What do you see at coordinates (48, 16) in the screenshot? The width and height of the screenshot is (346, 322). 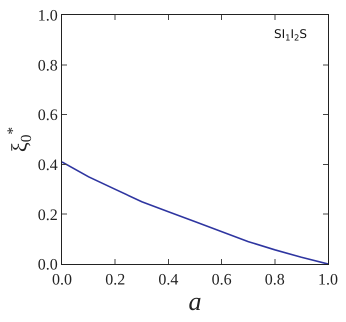 I see `y-tick-label: 1.0` at bounding box center [48, 16].